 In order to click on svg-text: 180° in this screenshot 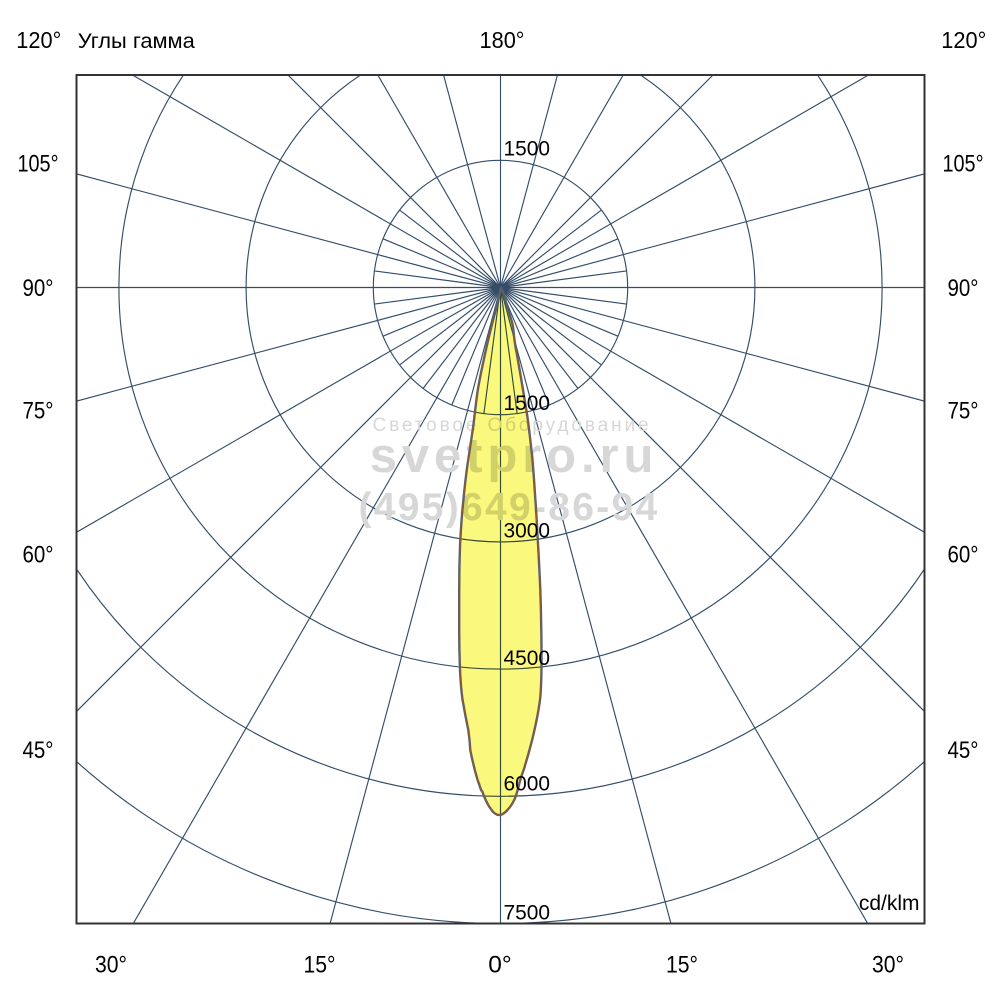, I will do `click(502, 40)`.